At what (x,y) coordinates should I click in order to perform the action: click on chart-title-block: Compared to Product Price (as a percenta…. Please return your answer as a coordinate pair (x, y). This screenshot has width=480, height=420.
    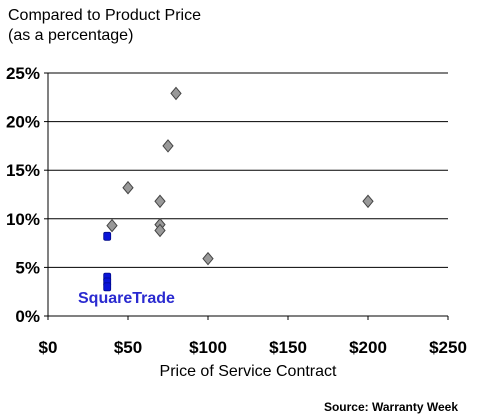
    Looking at the image, I should click on (104, 26).